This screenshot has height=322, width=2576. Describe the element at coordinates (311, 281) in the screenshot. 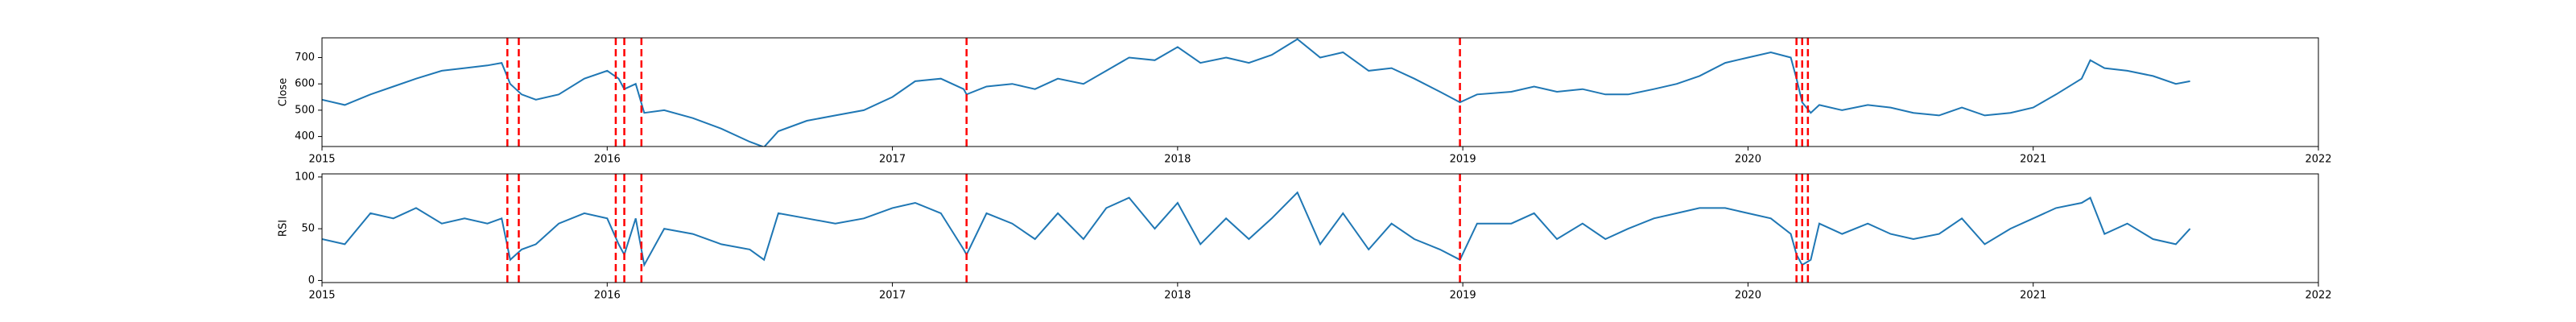

I see `y-tick-label: 0` at that location.